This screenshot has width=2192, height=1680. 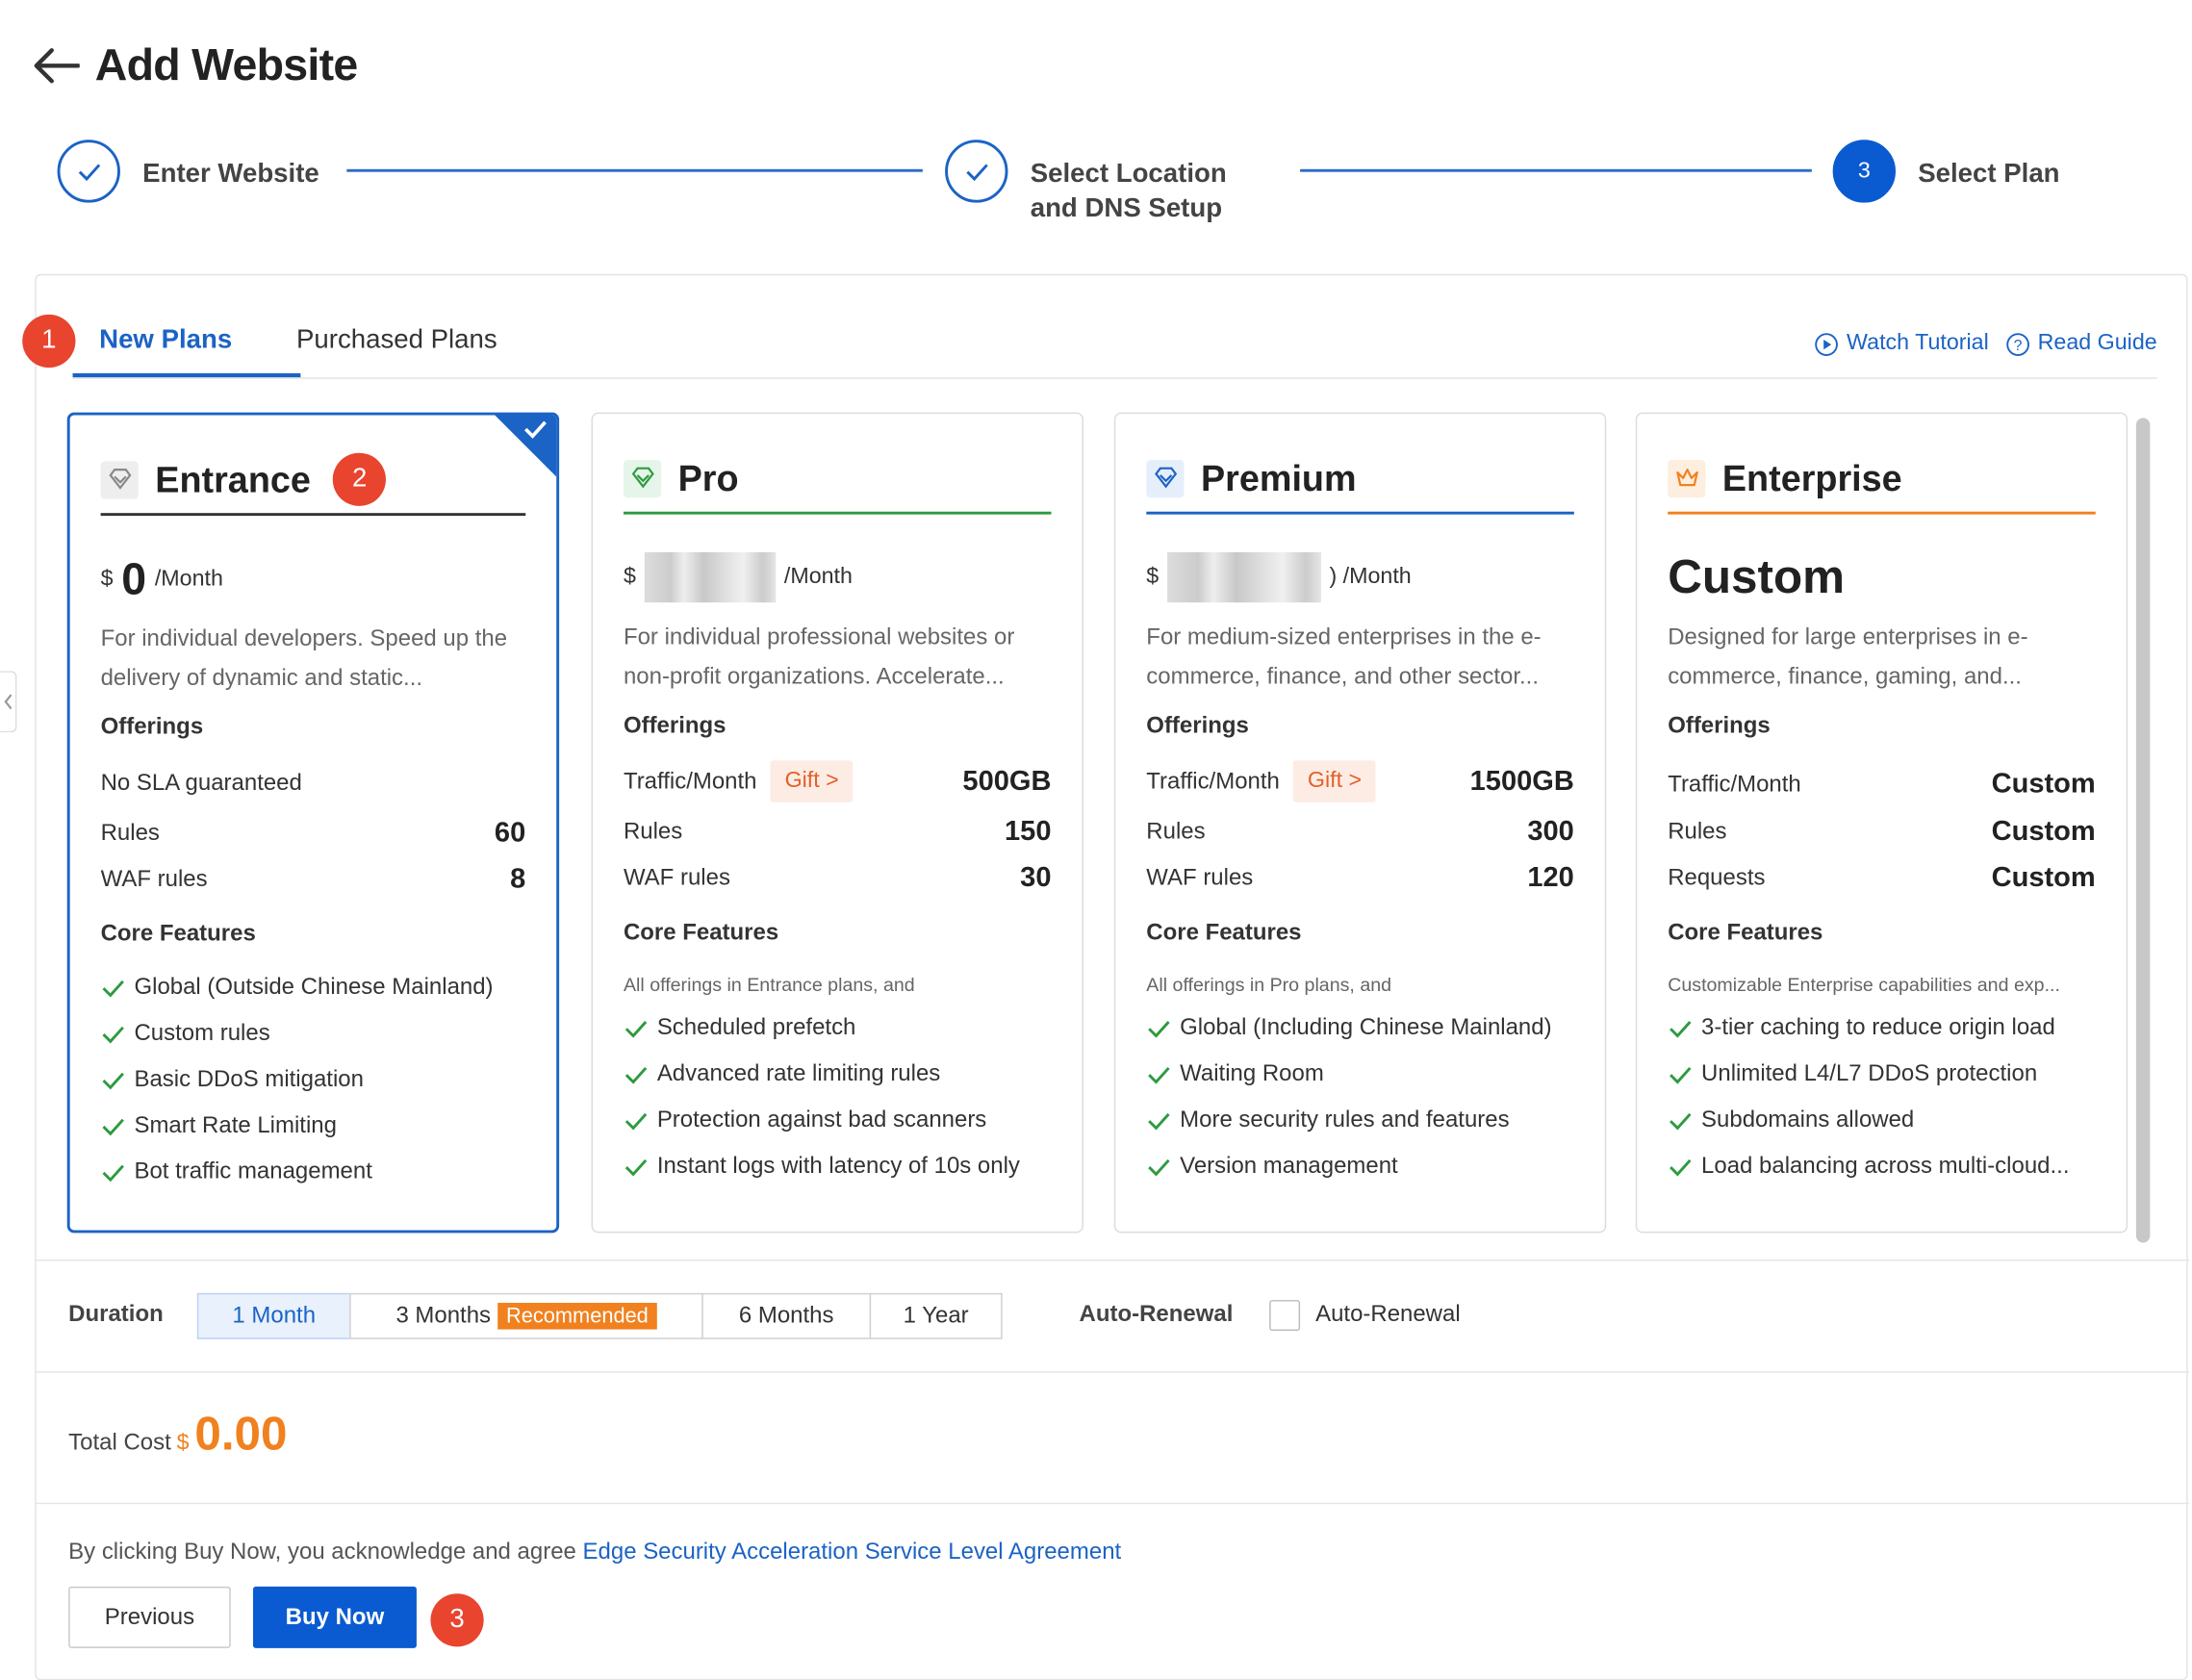 What do you see at coordinates (577, 1317) in the screenshot?
I see `recommended-badge: Recommended` at bounding box center [577, 1317].